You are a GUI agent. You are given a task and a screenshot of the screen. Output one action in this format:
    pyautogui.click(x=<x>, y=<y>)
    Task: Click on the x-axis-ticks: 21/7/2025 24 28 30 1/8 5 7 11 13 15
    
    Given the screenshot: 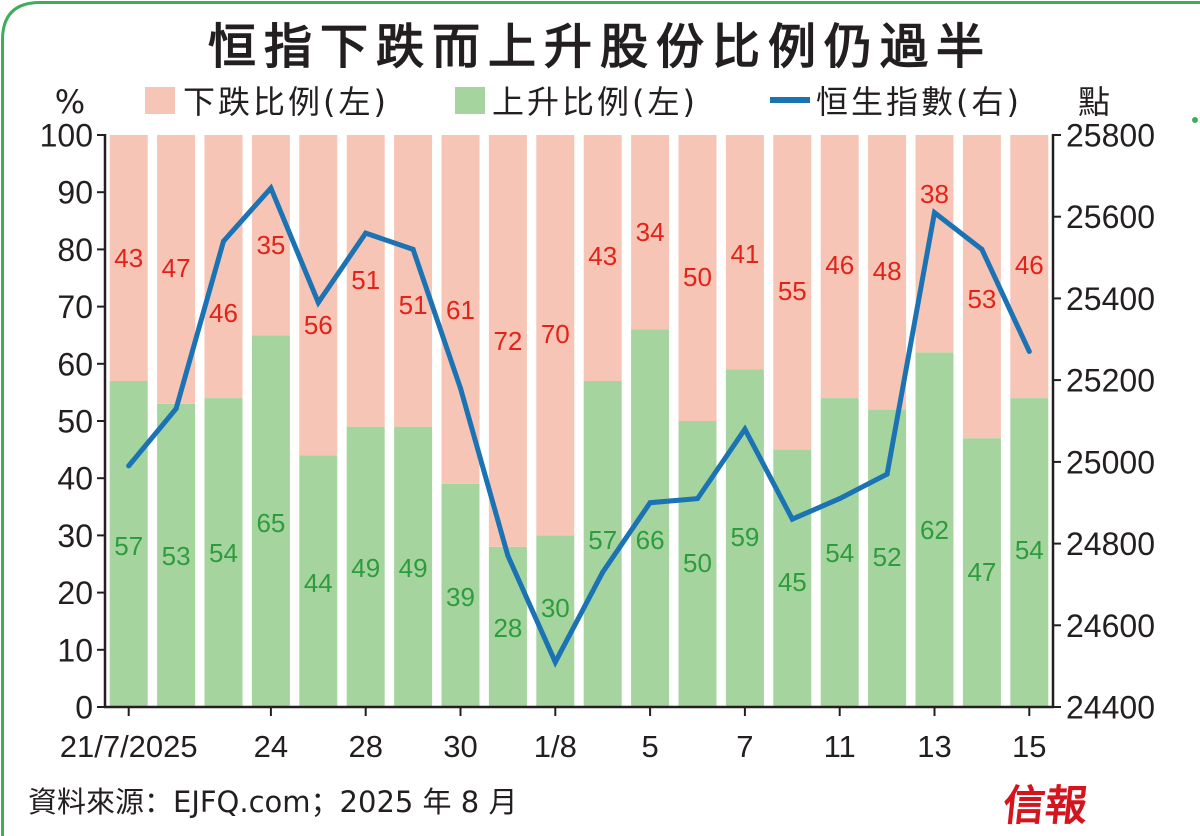 What is the action you would take?
    pyautogui.click(x=553, y=735)
    